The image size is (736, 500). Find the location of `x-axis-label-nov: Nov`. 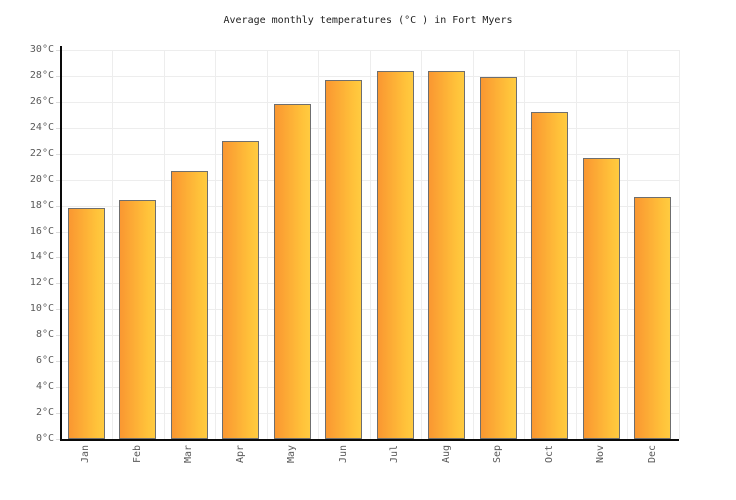

x-axis-label-nov: Nov is located at coordinates (601, 453).